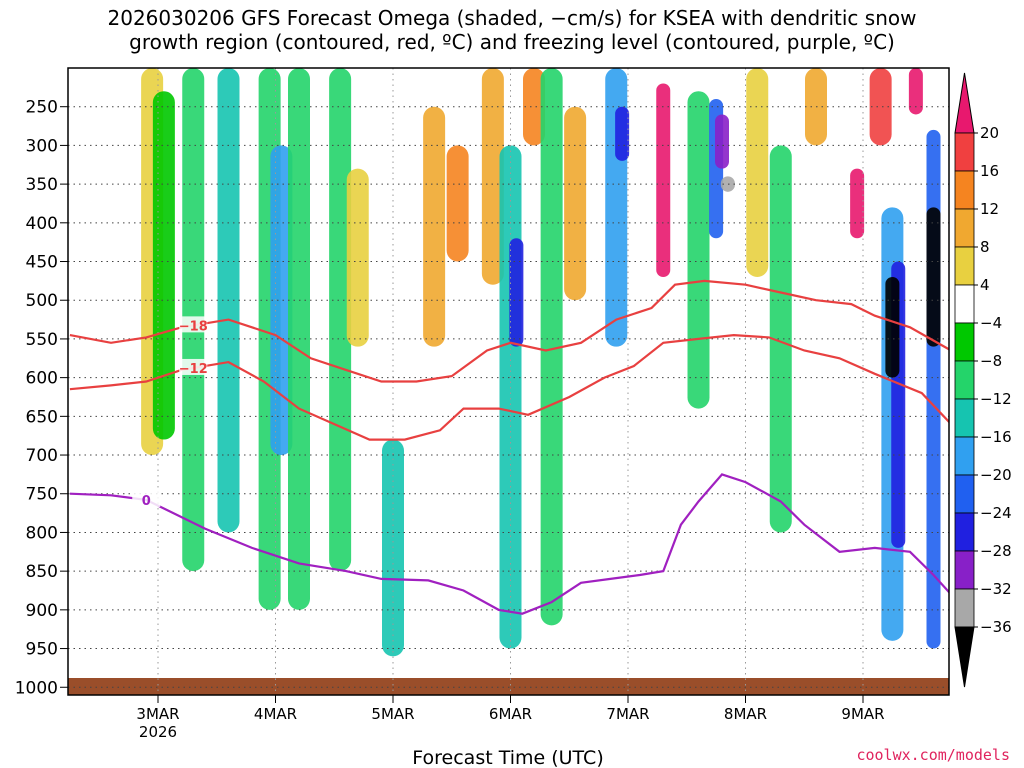  What do you see at coordinates (989, 133) in the screenshot?
I see `colorbar-label: 20` at bounding box center [989, 133].